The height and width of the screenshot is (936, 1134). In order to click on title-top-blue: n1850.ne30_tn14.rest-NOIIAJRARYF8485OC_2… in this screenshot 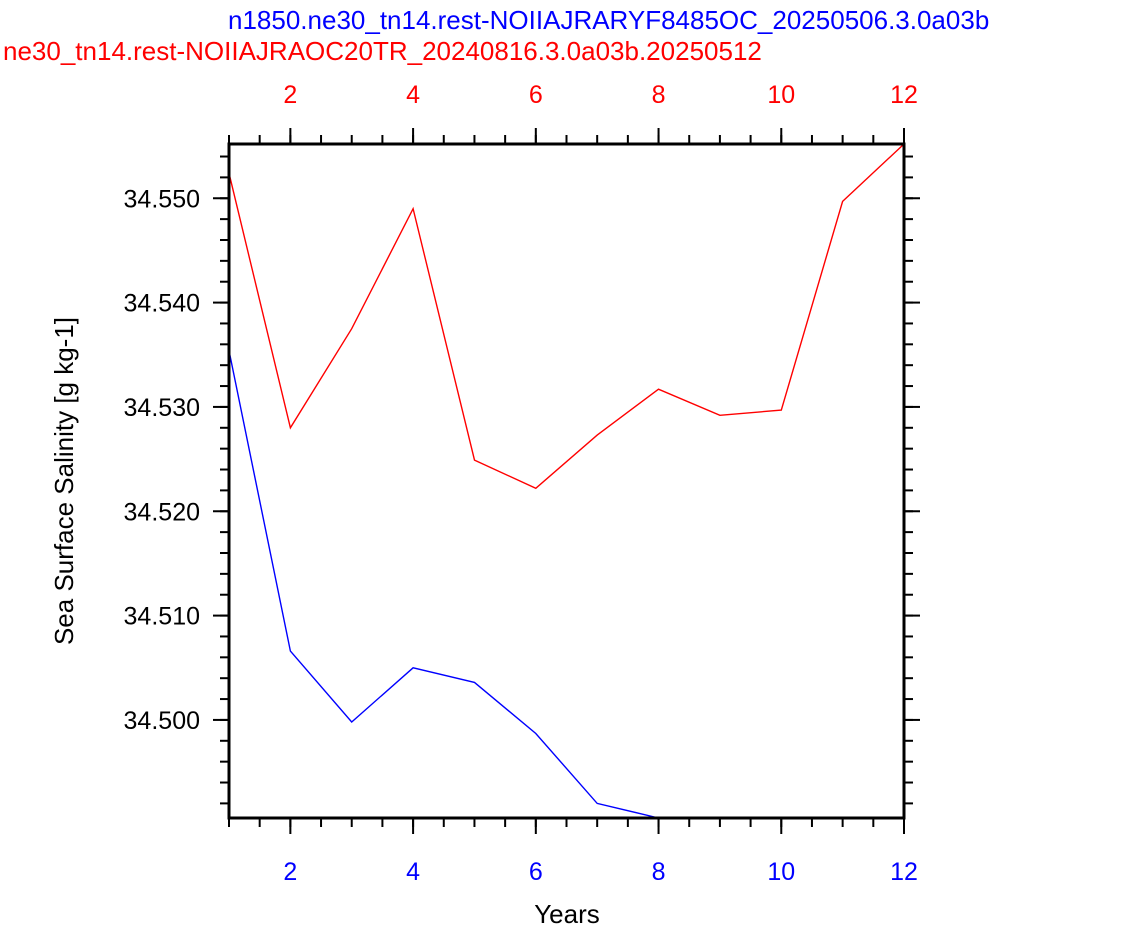, I will do `click(608, 20)`.